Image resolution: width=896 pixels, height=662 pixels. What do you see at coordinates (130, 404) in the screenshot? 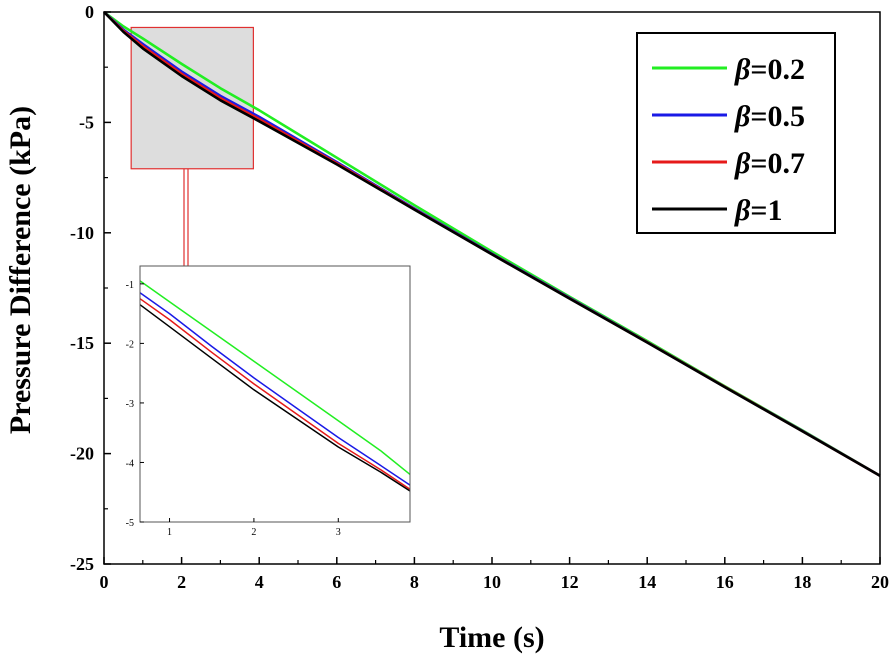
I see `inset-y-tick-label: -3` at bounding box center [130, 404].